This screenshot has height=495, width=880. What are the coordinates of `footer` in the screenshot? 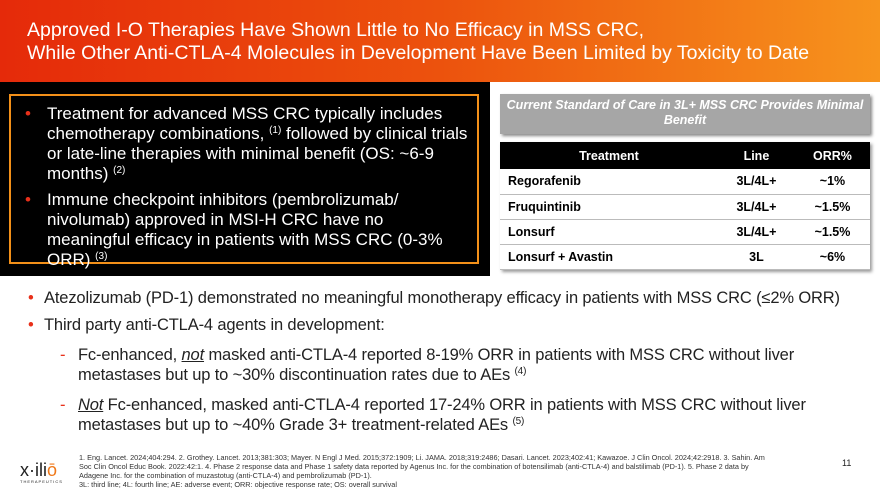 It's located at (440, 470).